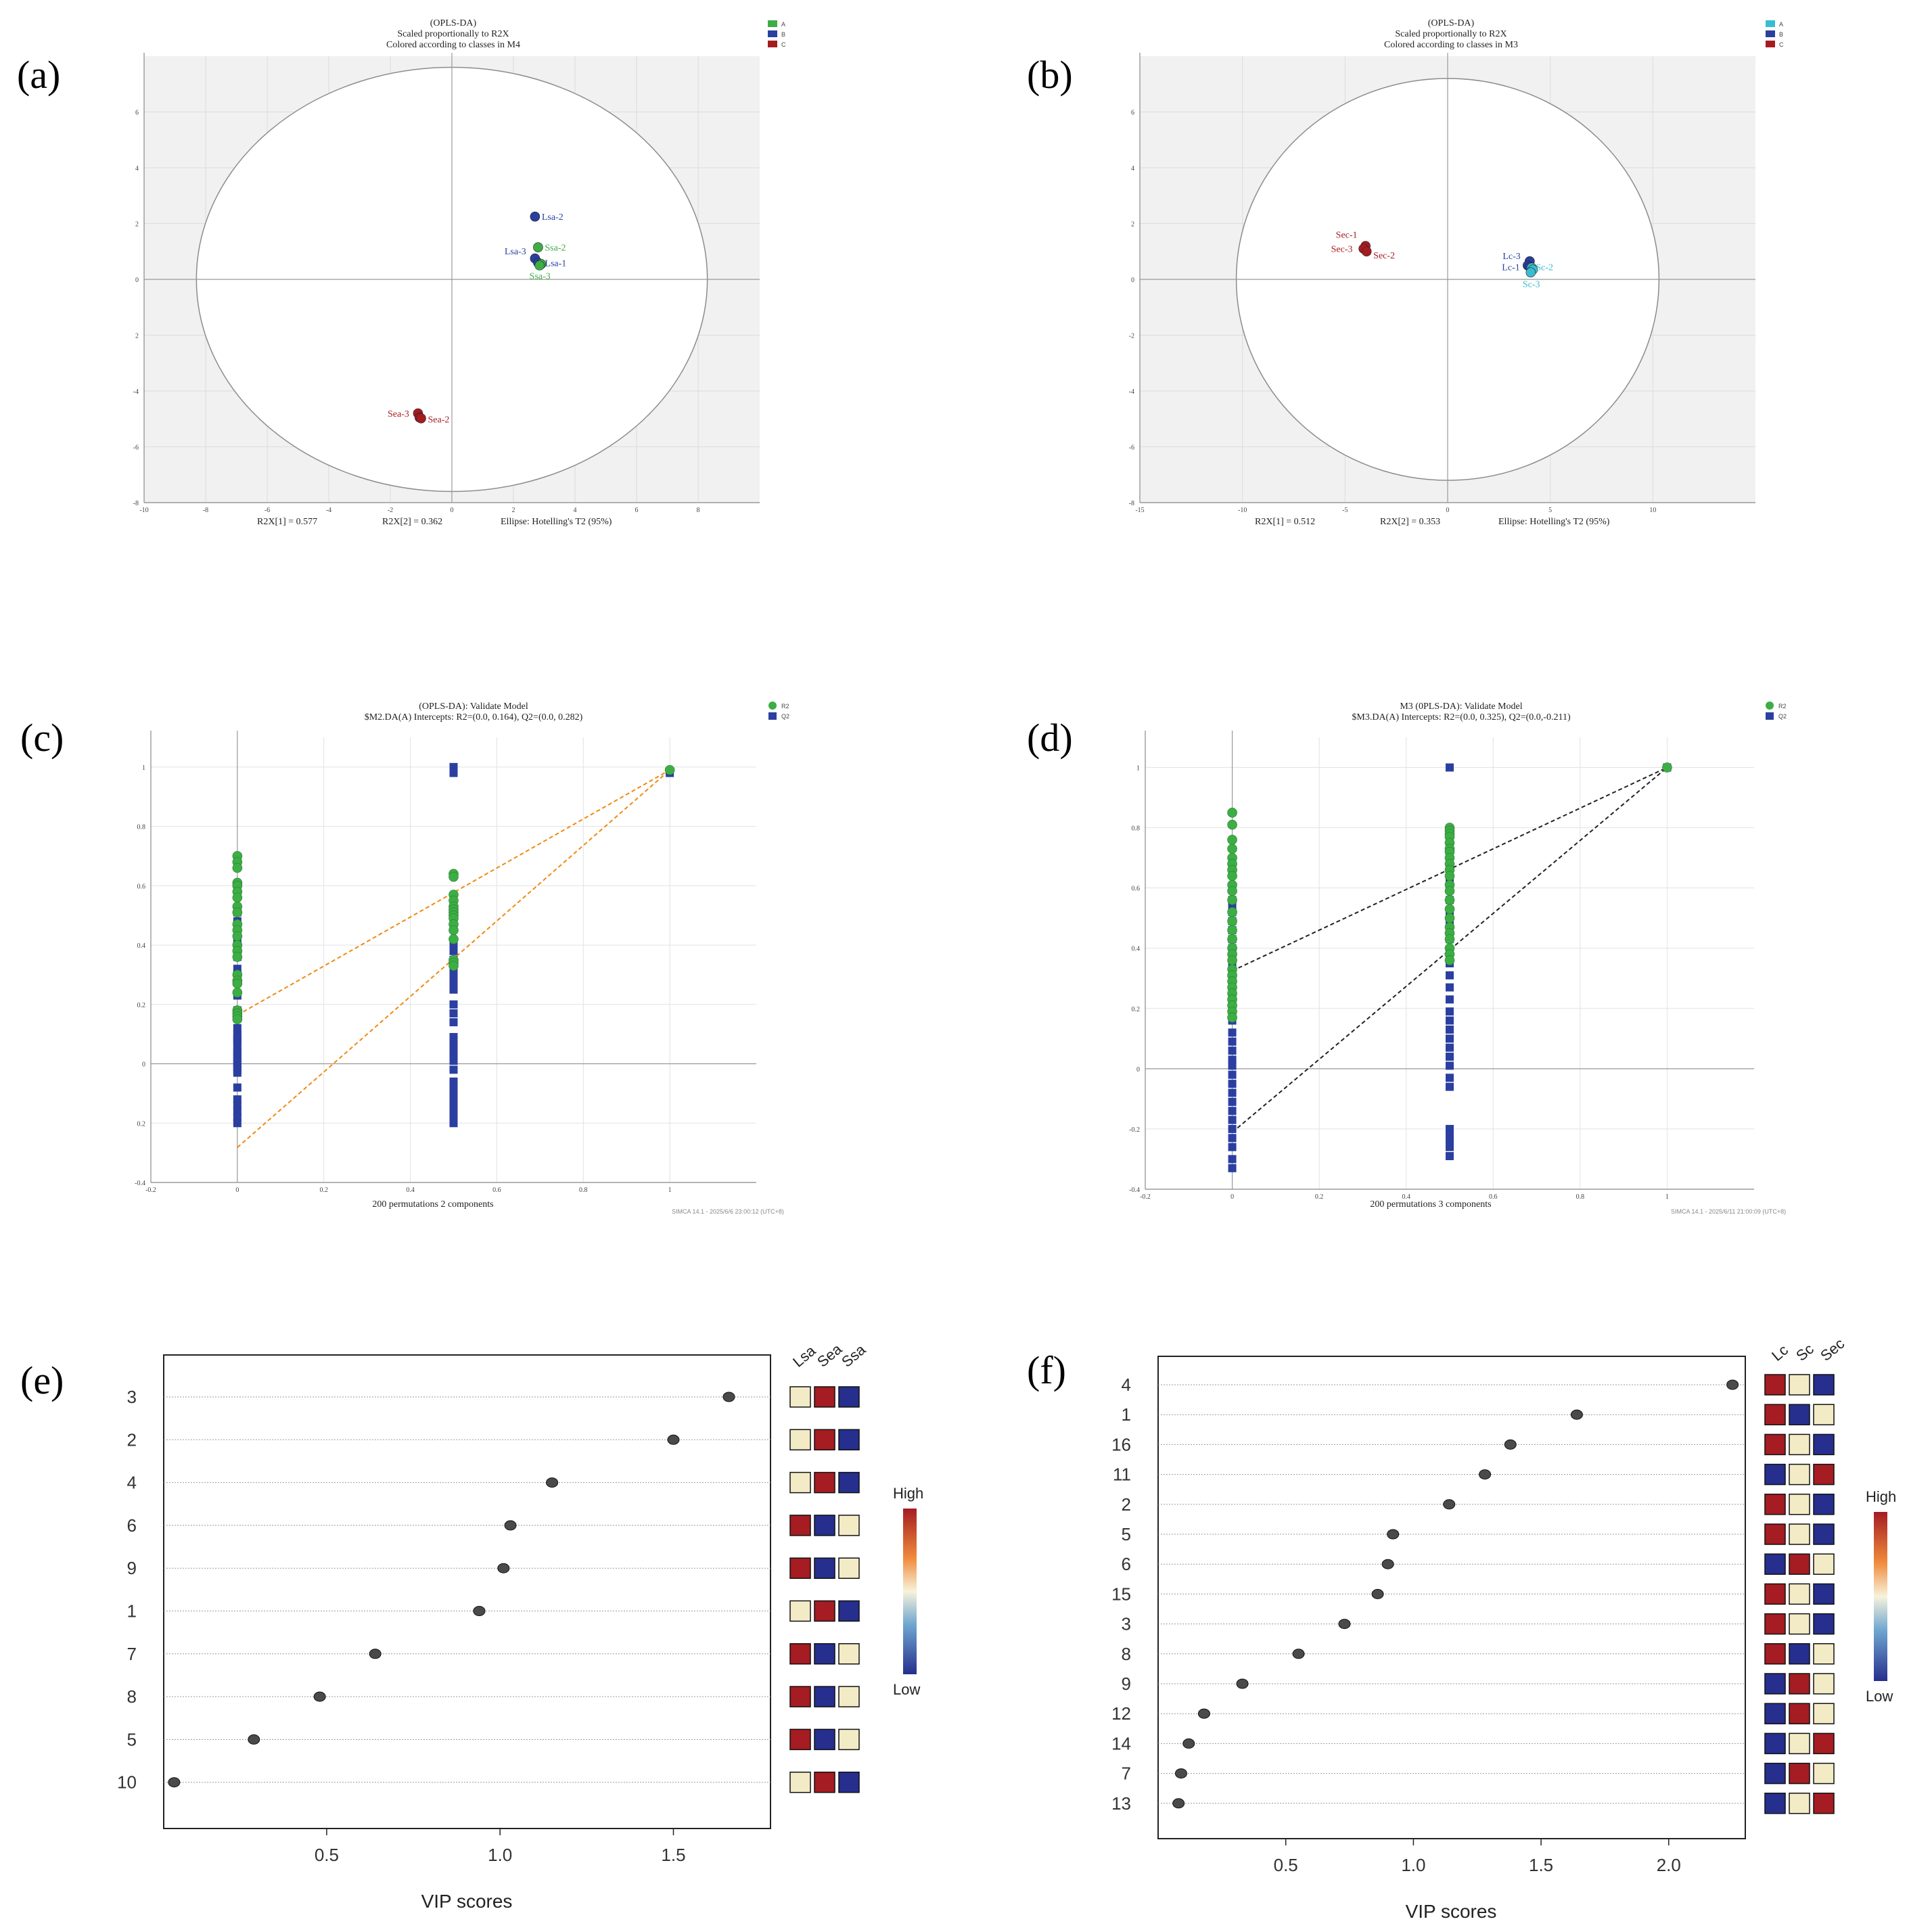  What do you see at coordinates (137, 168) in the screenshot?
I see `y-tick-label: 4` at bounding box center [137, 168].